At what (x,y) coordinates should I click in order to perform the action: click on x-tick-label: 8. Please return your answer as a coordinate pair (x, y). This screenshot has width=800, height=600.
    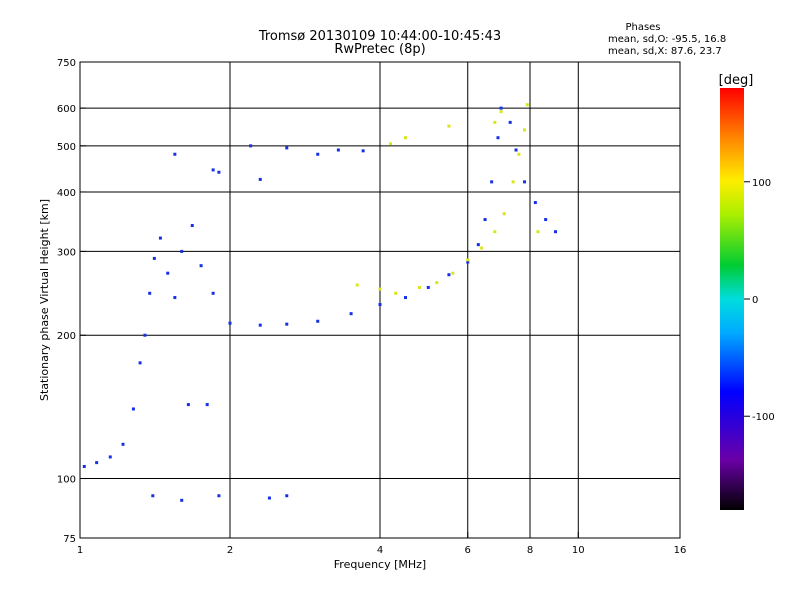
    Looking at the image, I should click on (530, 550).